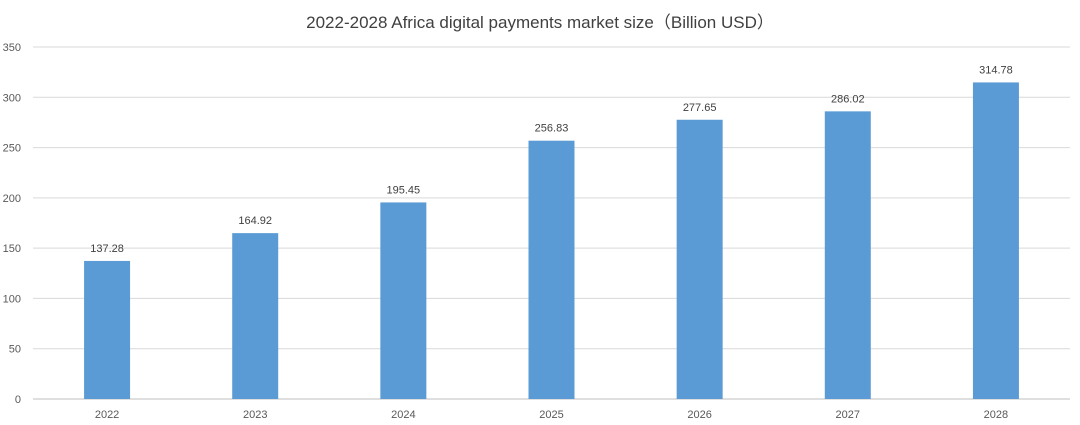 This screenshot has height=425, width=1080. I want to click on data-label: 195.45, so click(404, 190).